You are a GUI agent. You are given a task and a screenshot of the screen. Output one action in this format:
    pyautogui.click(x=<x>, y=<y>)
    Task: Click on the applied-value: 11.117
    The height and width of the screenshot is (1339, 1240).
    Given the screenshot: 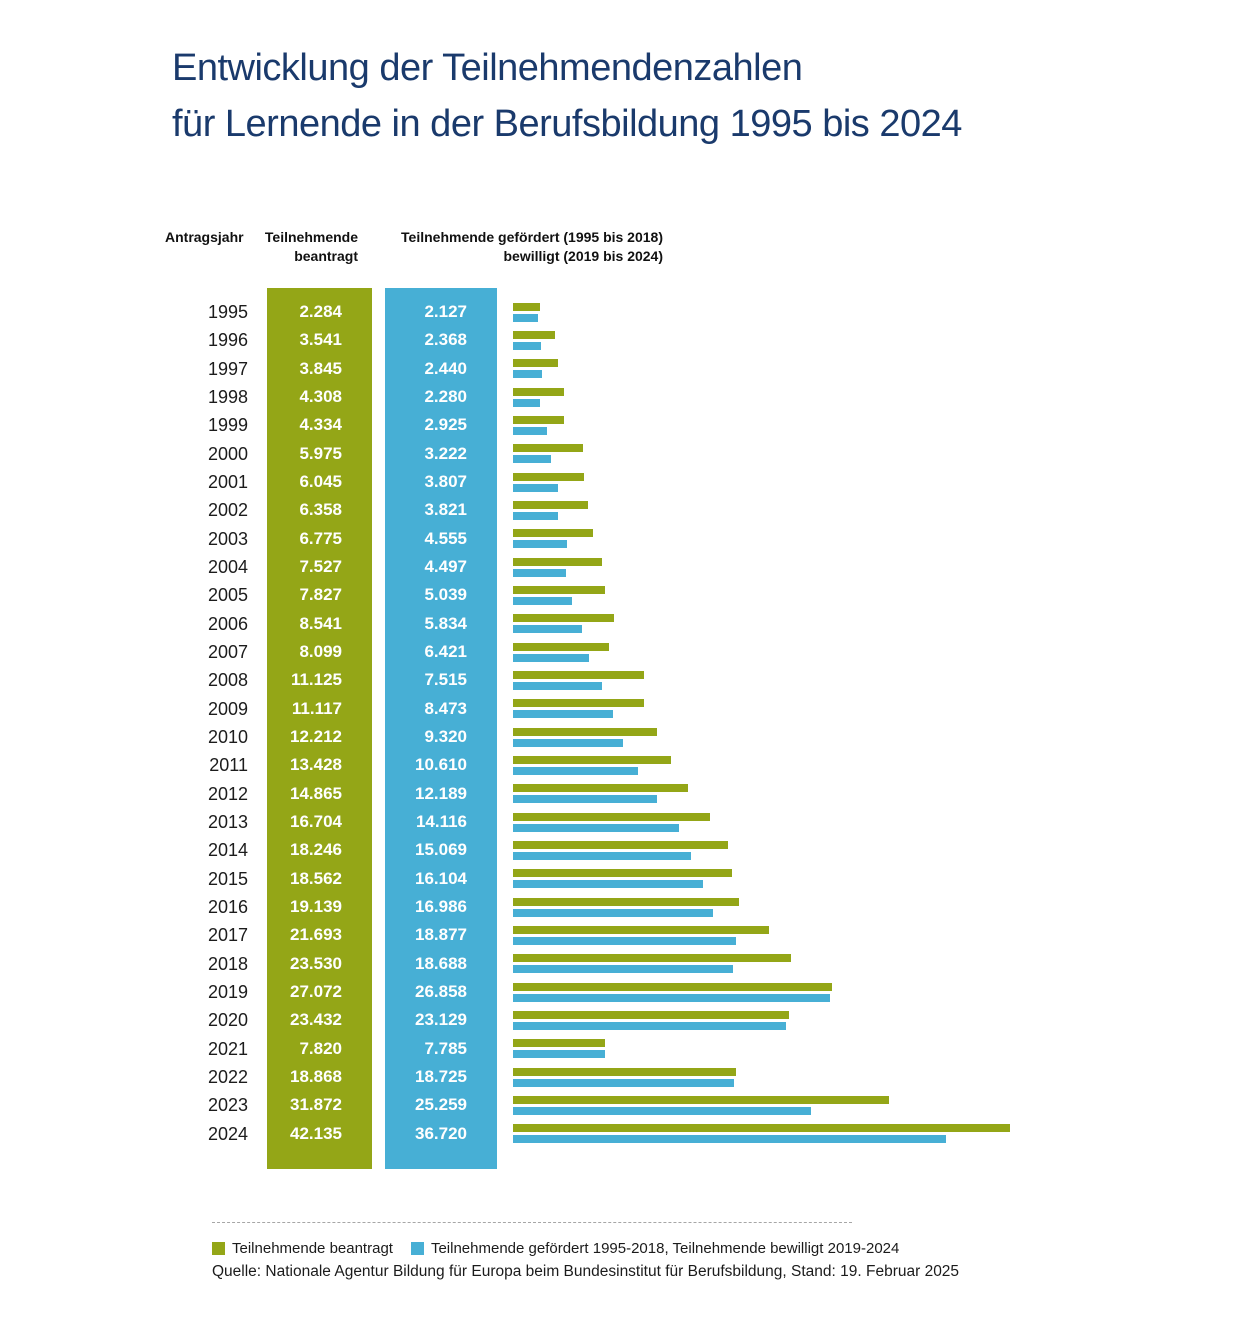 What is the action you would take?
    pyautogui.click(x=316, y=708)
    